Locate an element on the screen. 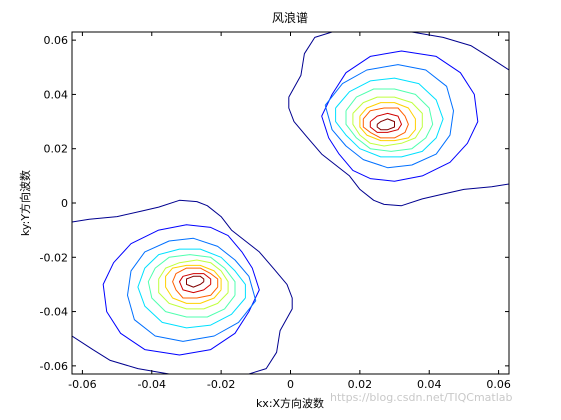  contour-line-peak1-level5 is located at coordinates (389, 120).